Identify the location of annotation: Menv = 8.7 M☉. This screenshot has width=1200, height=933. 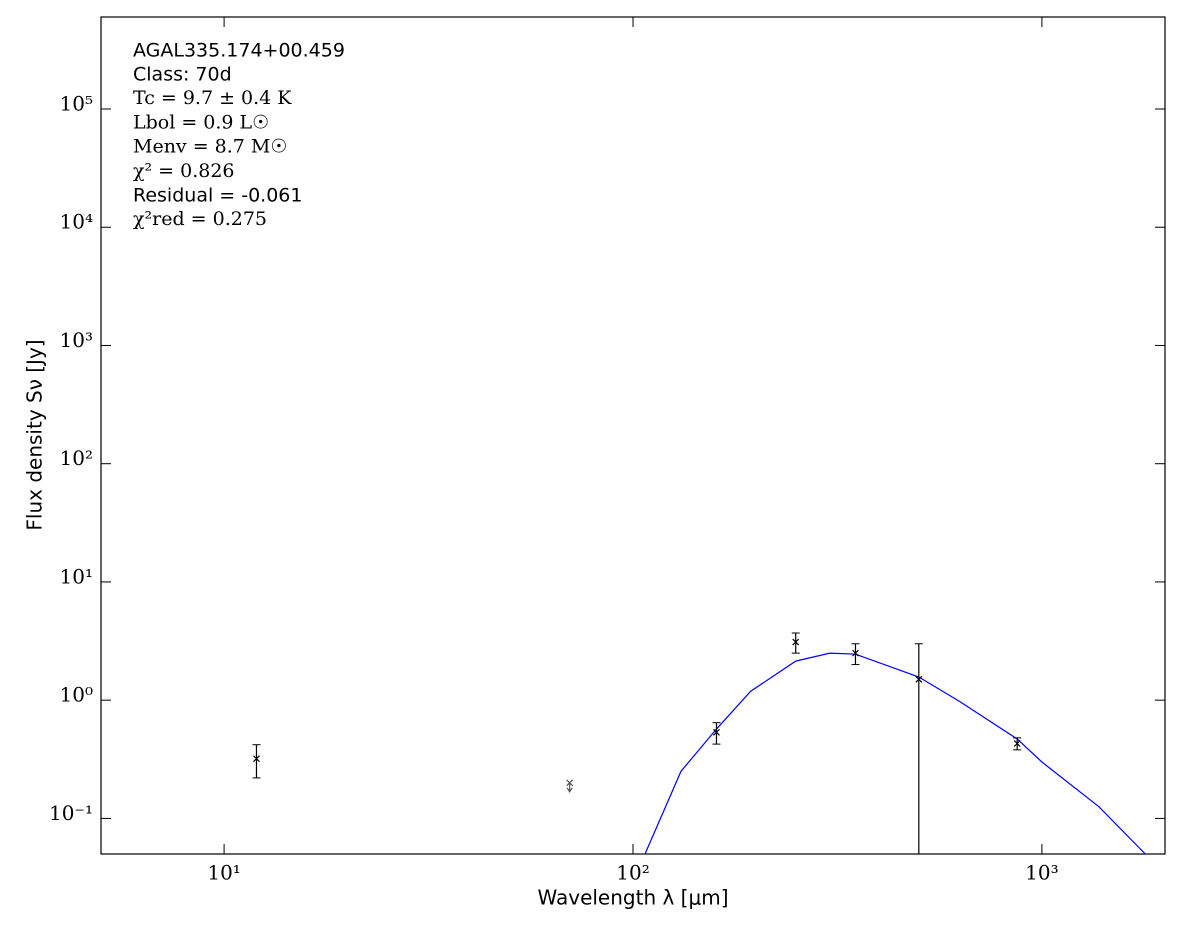
(210, 147).